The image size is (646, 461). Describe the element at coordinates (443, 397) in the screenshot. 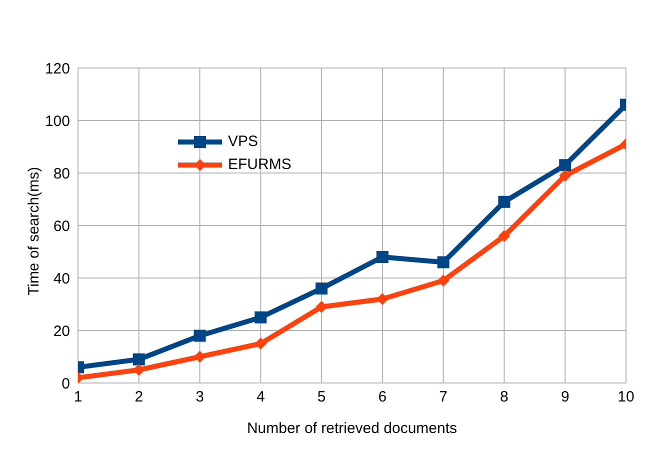

I see `x-tick-label: 7` at that location.